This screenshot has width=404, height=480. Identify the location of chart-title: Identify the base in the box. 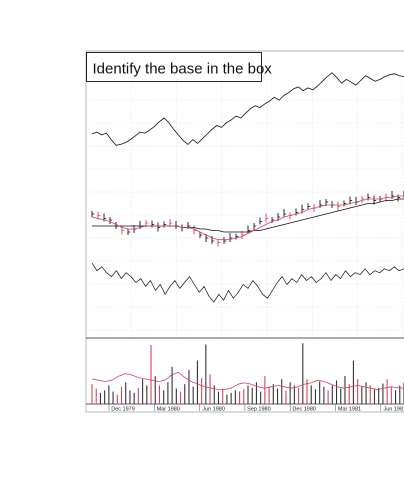
(183, 69).